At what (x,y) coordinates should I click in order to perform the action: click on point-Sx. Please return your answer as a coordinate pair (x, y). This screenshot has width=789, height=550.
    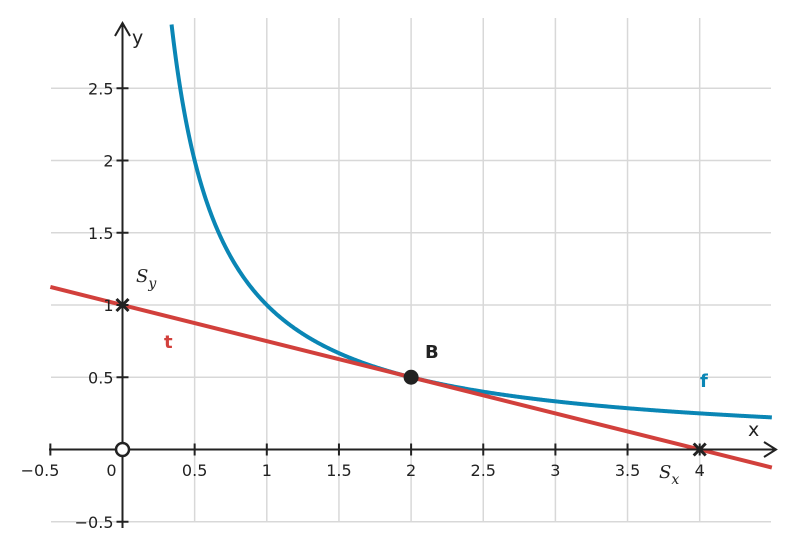
    Looking at the image, I should click on (699, 449).